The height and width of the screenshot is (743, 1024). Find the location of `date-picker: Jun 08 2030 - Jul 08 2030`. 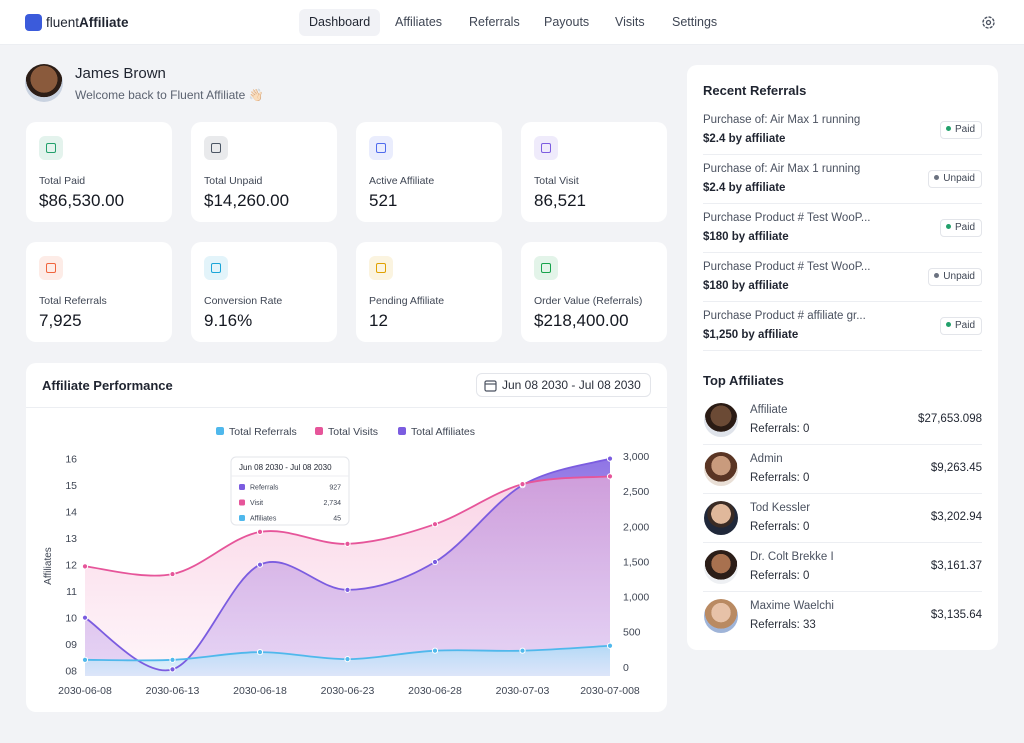

date-picker: Jun 08 2030 - Jul 08 2030 is located at coordinates (563, 385).